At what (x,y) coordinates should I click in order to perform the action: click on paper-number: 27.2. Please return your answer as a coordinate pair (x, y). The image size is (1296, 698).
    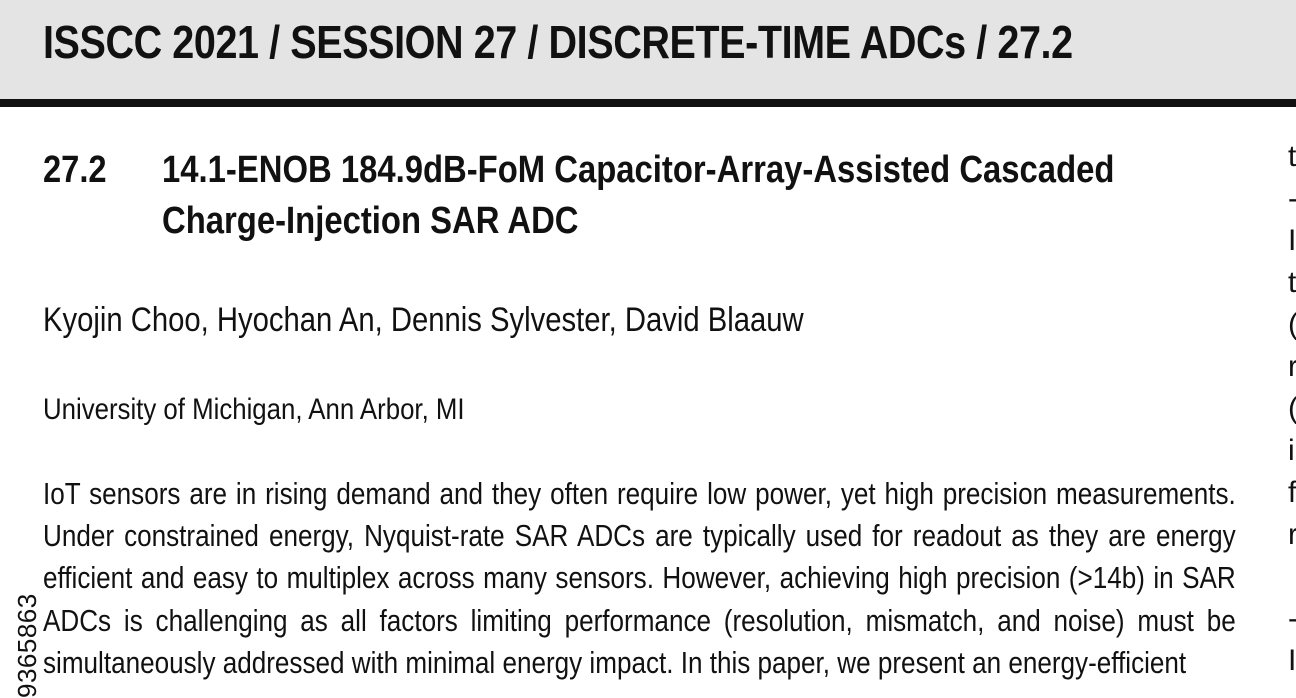
    Looking at the image, I should click on (75, 170).